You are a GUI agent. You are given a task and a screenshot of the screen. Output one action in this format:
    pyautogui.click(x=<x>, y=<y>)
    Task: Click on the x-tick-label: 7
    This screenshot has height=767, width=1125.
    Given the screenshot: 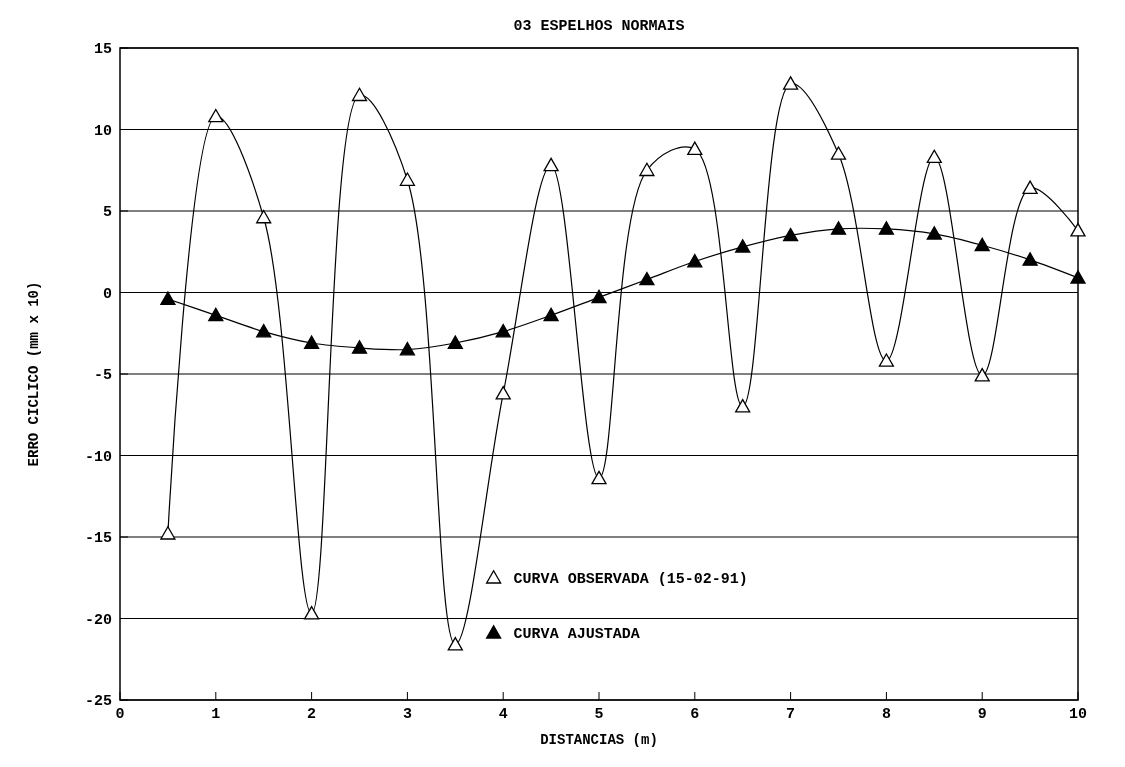 What is the action you would take?
    pyautogui.click(x=791, y=714)
    